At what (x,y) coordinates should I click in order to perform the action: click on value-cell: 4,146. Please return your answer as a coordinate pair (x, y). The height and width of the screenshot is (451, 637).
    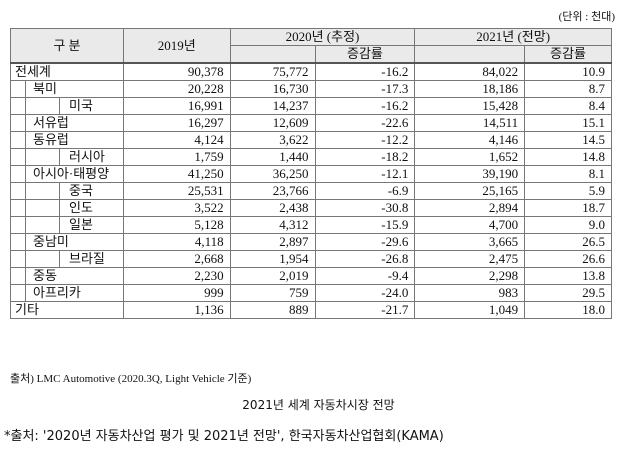
    Looking at the image, I should click on (470, 140).